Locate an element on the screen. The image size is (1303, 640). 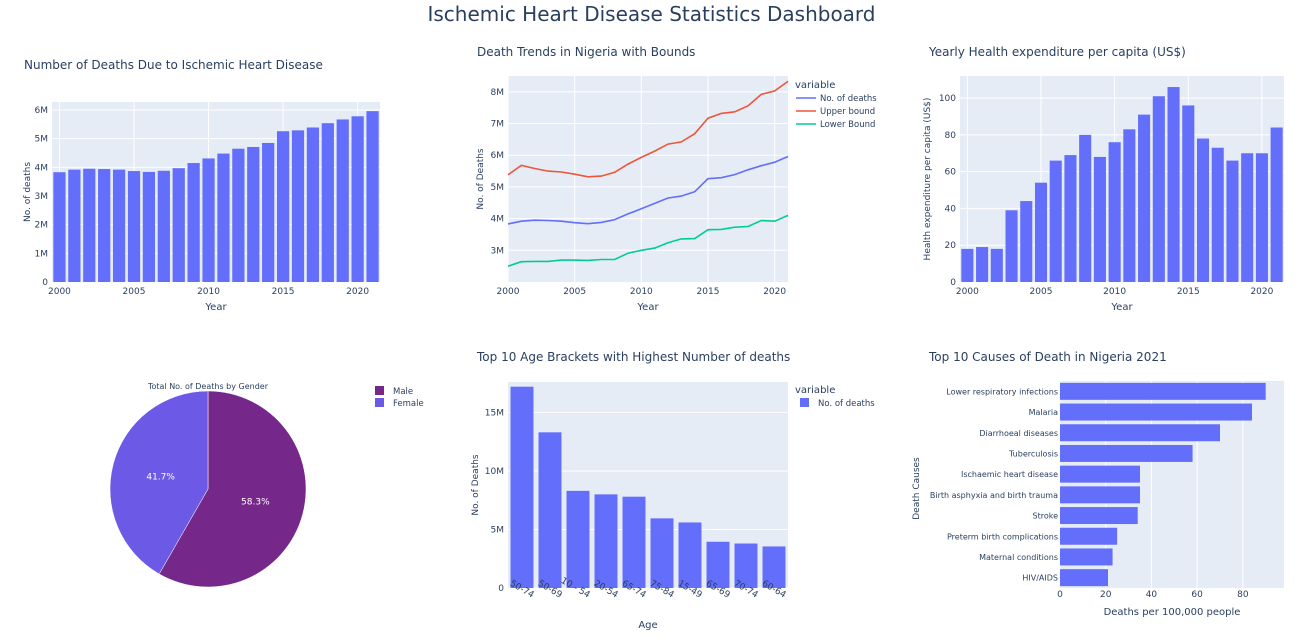
y-tick-label: 2M is located at coordinates (42, 226).